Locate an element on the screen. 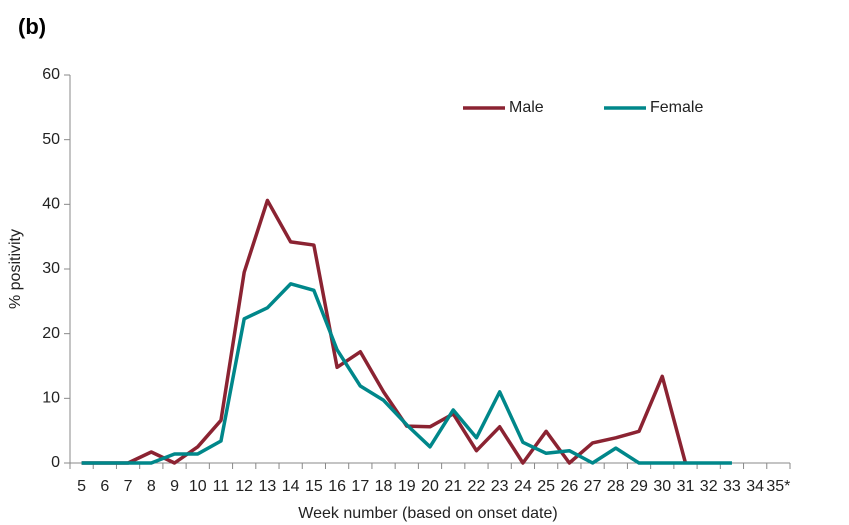 The image size is (849, 525). x-tick-label: 30 is located at coordinates (662, 486).